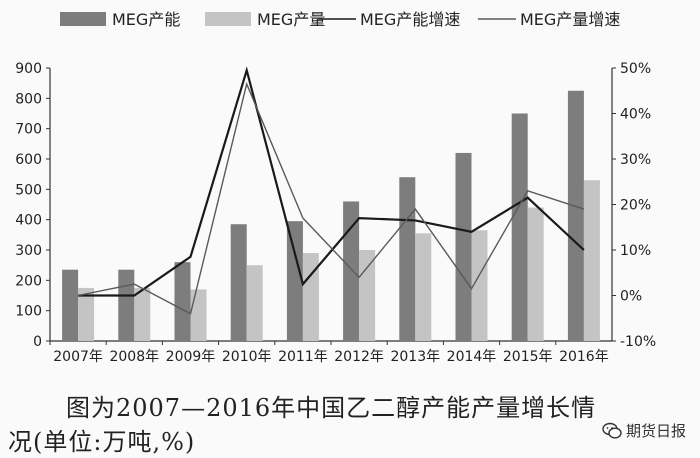  What do you see at coordinates (291, 19) in the screenshot?
I see `legend-label: MEG产量` at bounding box center [291, 19].